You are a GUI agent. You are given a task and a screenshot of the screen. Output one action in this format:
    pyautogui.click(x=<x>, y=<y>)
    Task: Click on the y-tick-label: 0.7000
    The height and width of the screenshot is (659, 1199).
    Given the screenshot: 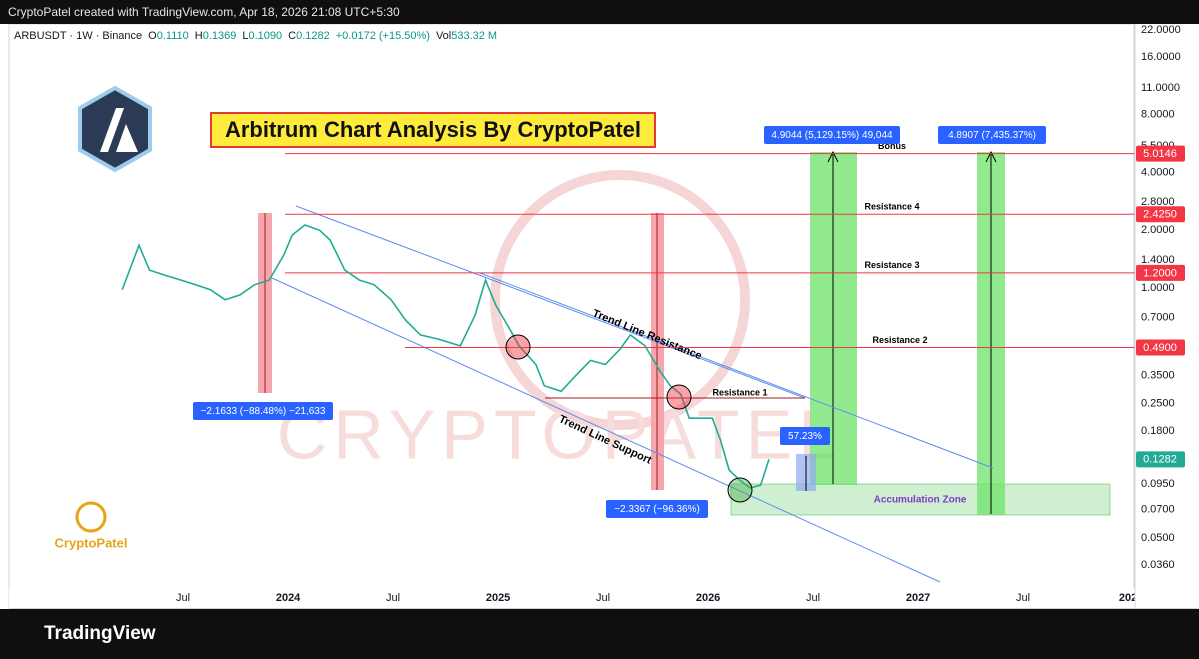 What is the action you would take?
    pyautogui.click(x=1158, y=318)
    